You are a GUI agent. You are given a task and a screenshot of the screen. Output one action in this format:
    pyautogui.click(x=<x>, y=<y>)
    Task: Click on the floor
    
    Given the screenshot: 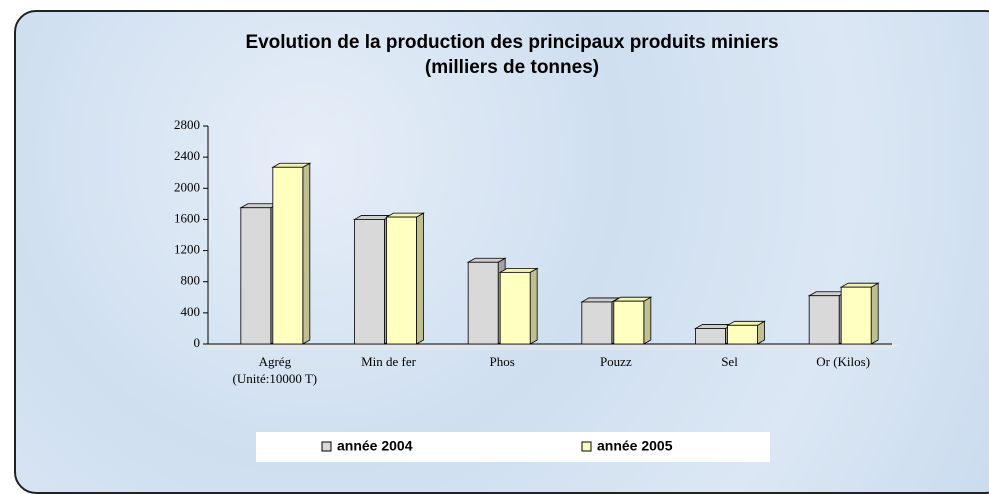 What is the action you would take?
    pyautogui.click(x=554, y=347)
    